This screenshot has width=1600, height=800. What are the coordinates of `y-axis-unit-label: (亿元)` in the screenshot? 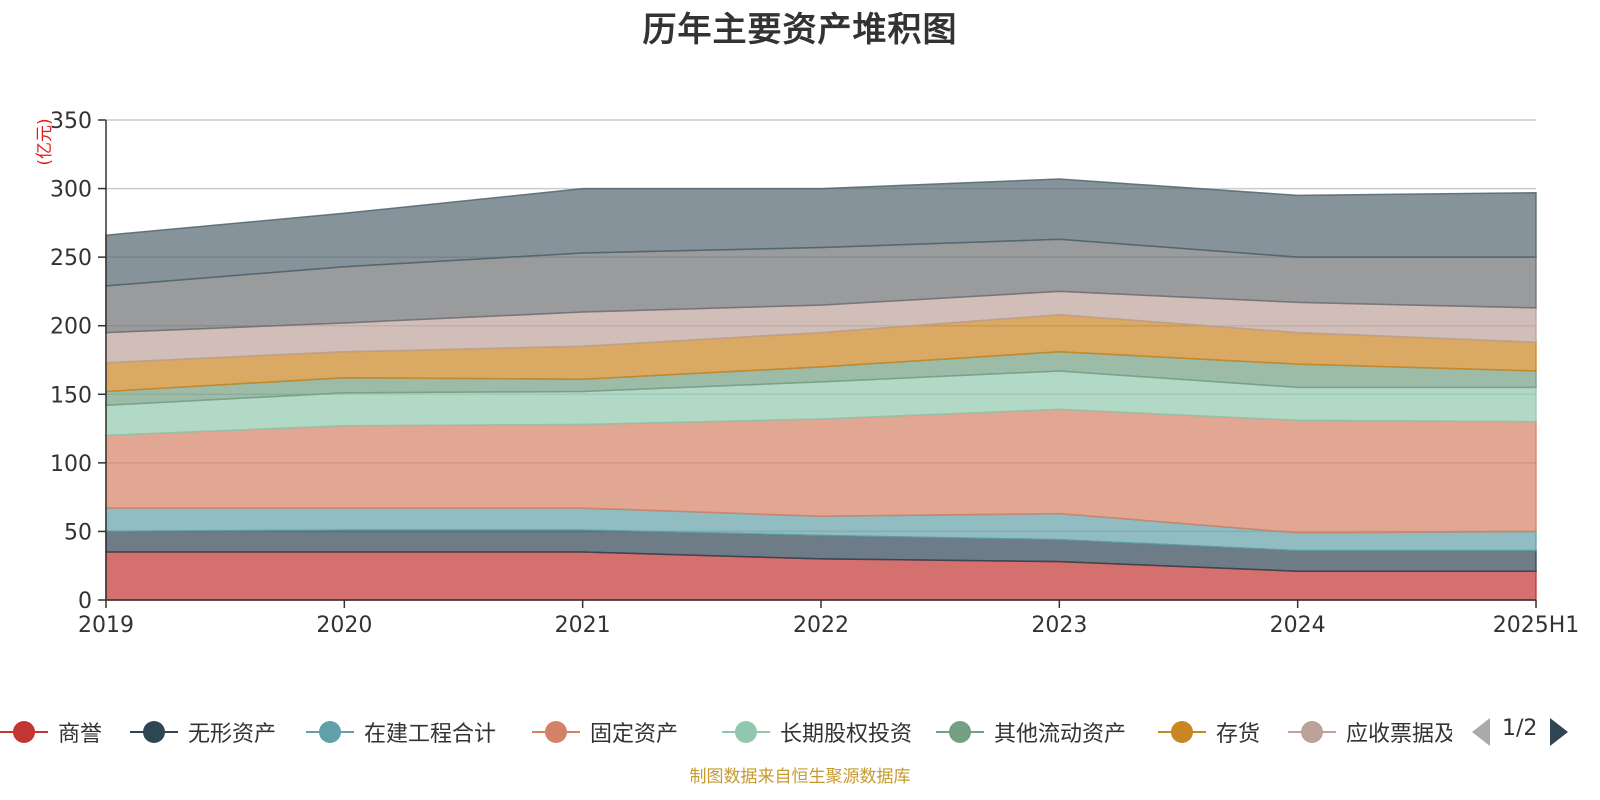 It's located at (45, 141).